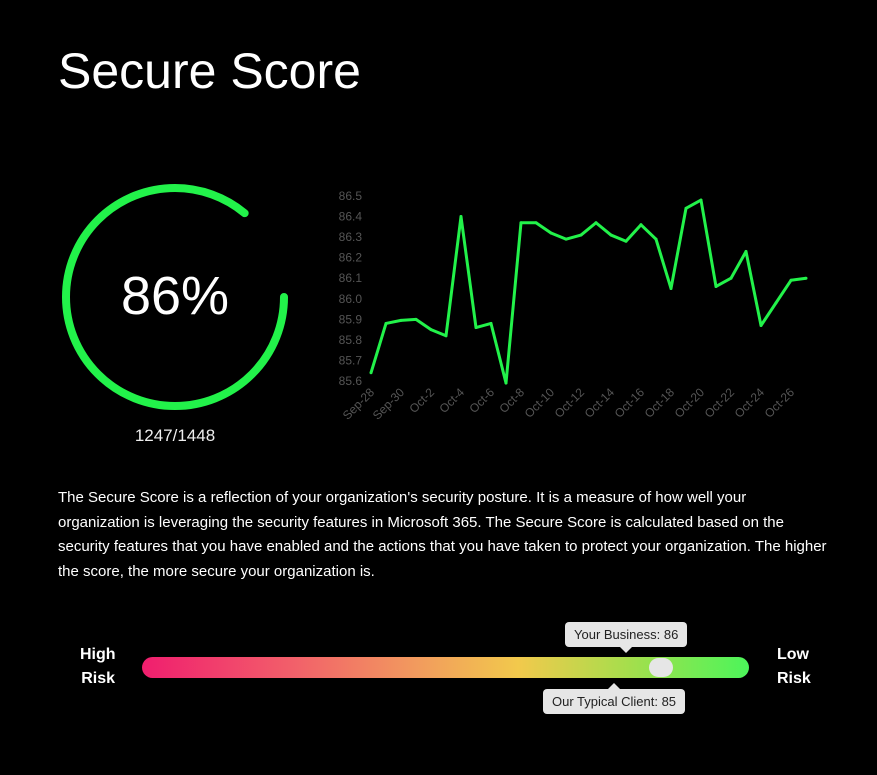  What do you see at coordinates (793, 654) in the screenshot?
I see `low-risk-label-line1: Low` at bounding box center [793, 654].